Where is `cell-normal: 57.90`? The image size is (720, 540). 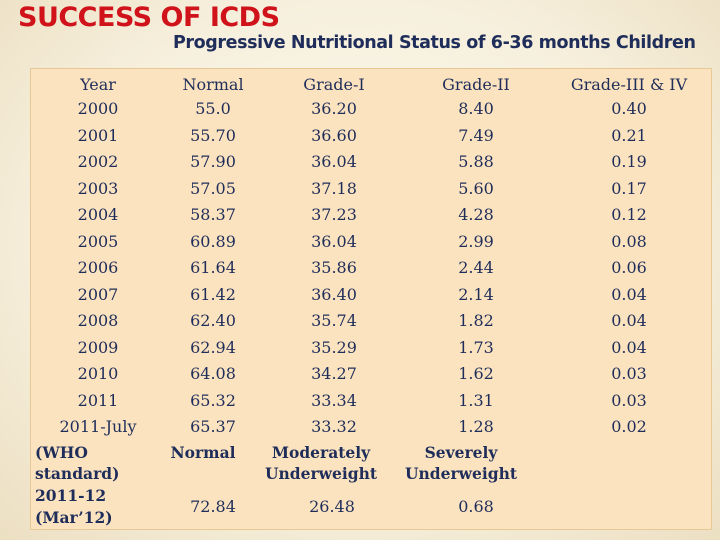
cell-normal: 57.90 is located at coordinates (213, 161).